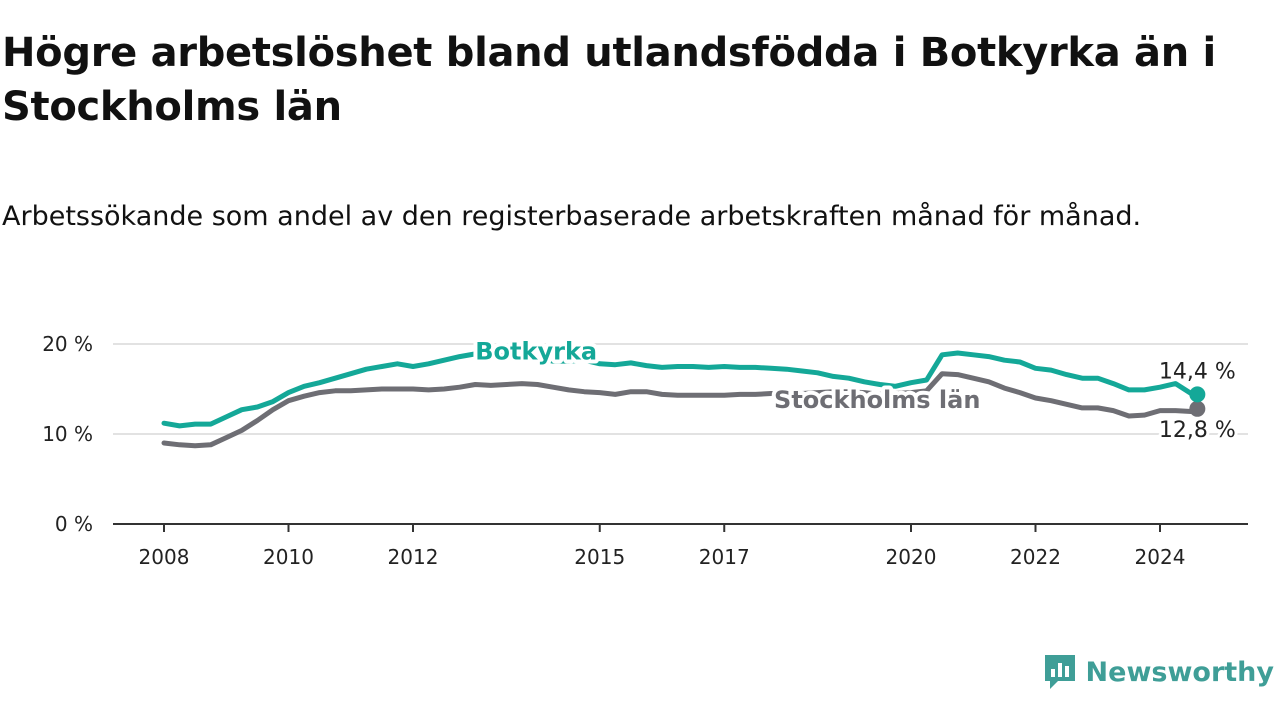 This screenshot has height=720, width=1280. Describe the element at coordinates (1197, 394) in the screenshot. I see `series-endpoint-botkyrka` at that location.